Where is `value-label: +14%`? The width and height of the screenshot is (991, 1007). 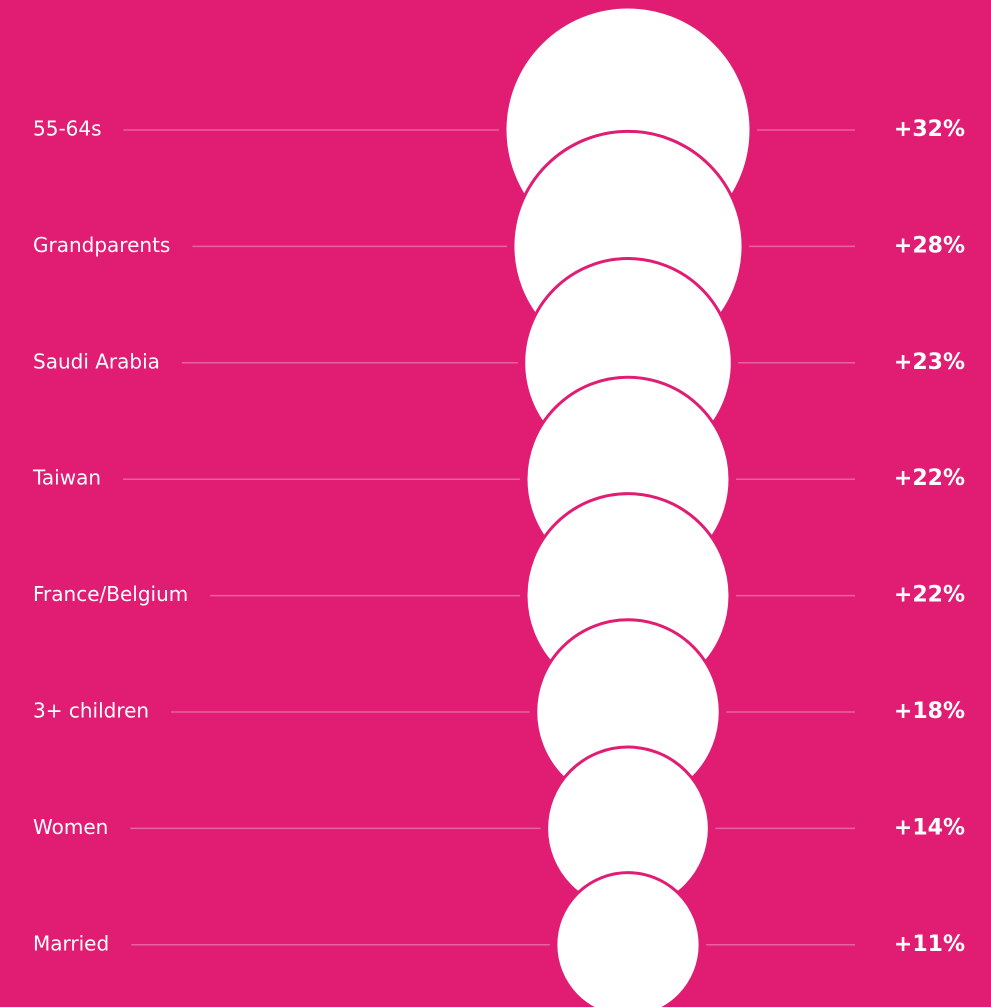
value-label: +14% is located at coordinates (929, 827).